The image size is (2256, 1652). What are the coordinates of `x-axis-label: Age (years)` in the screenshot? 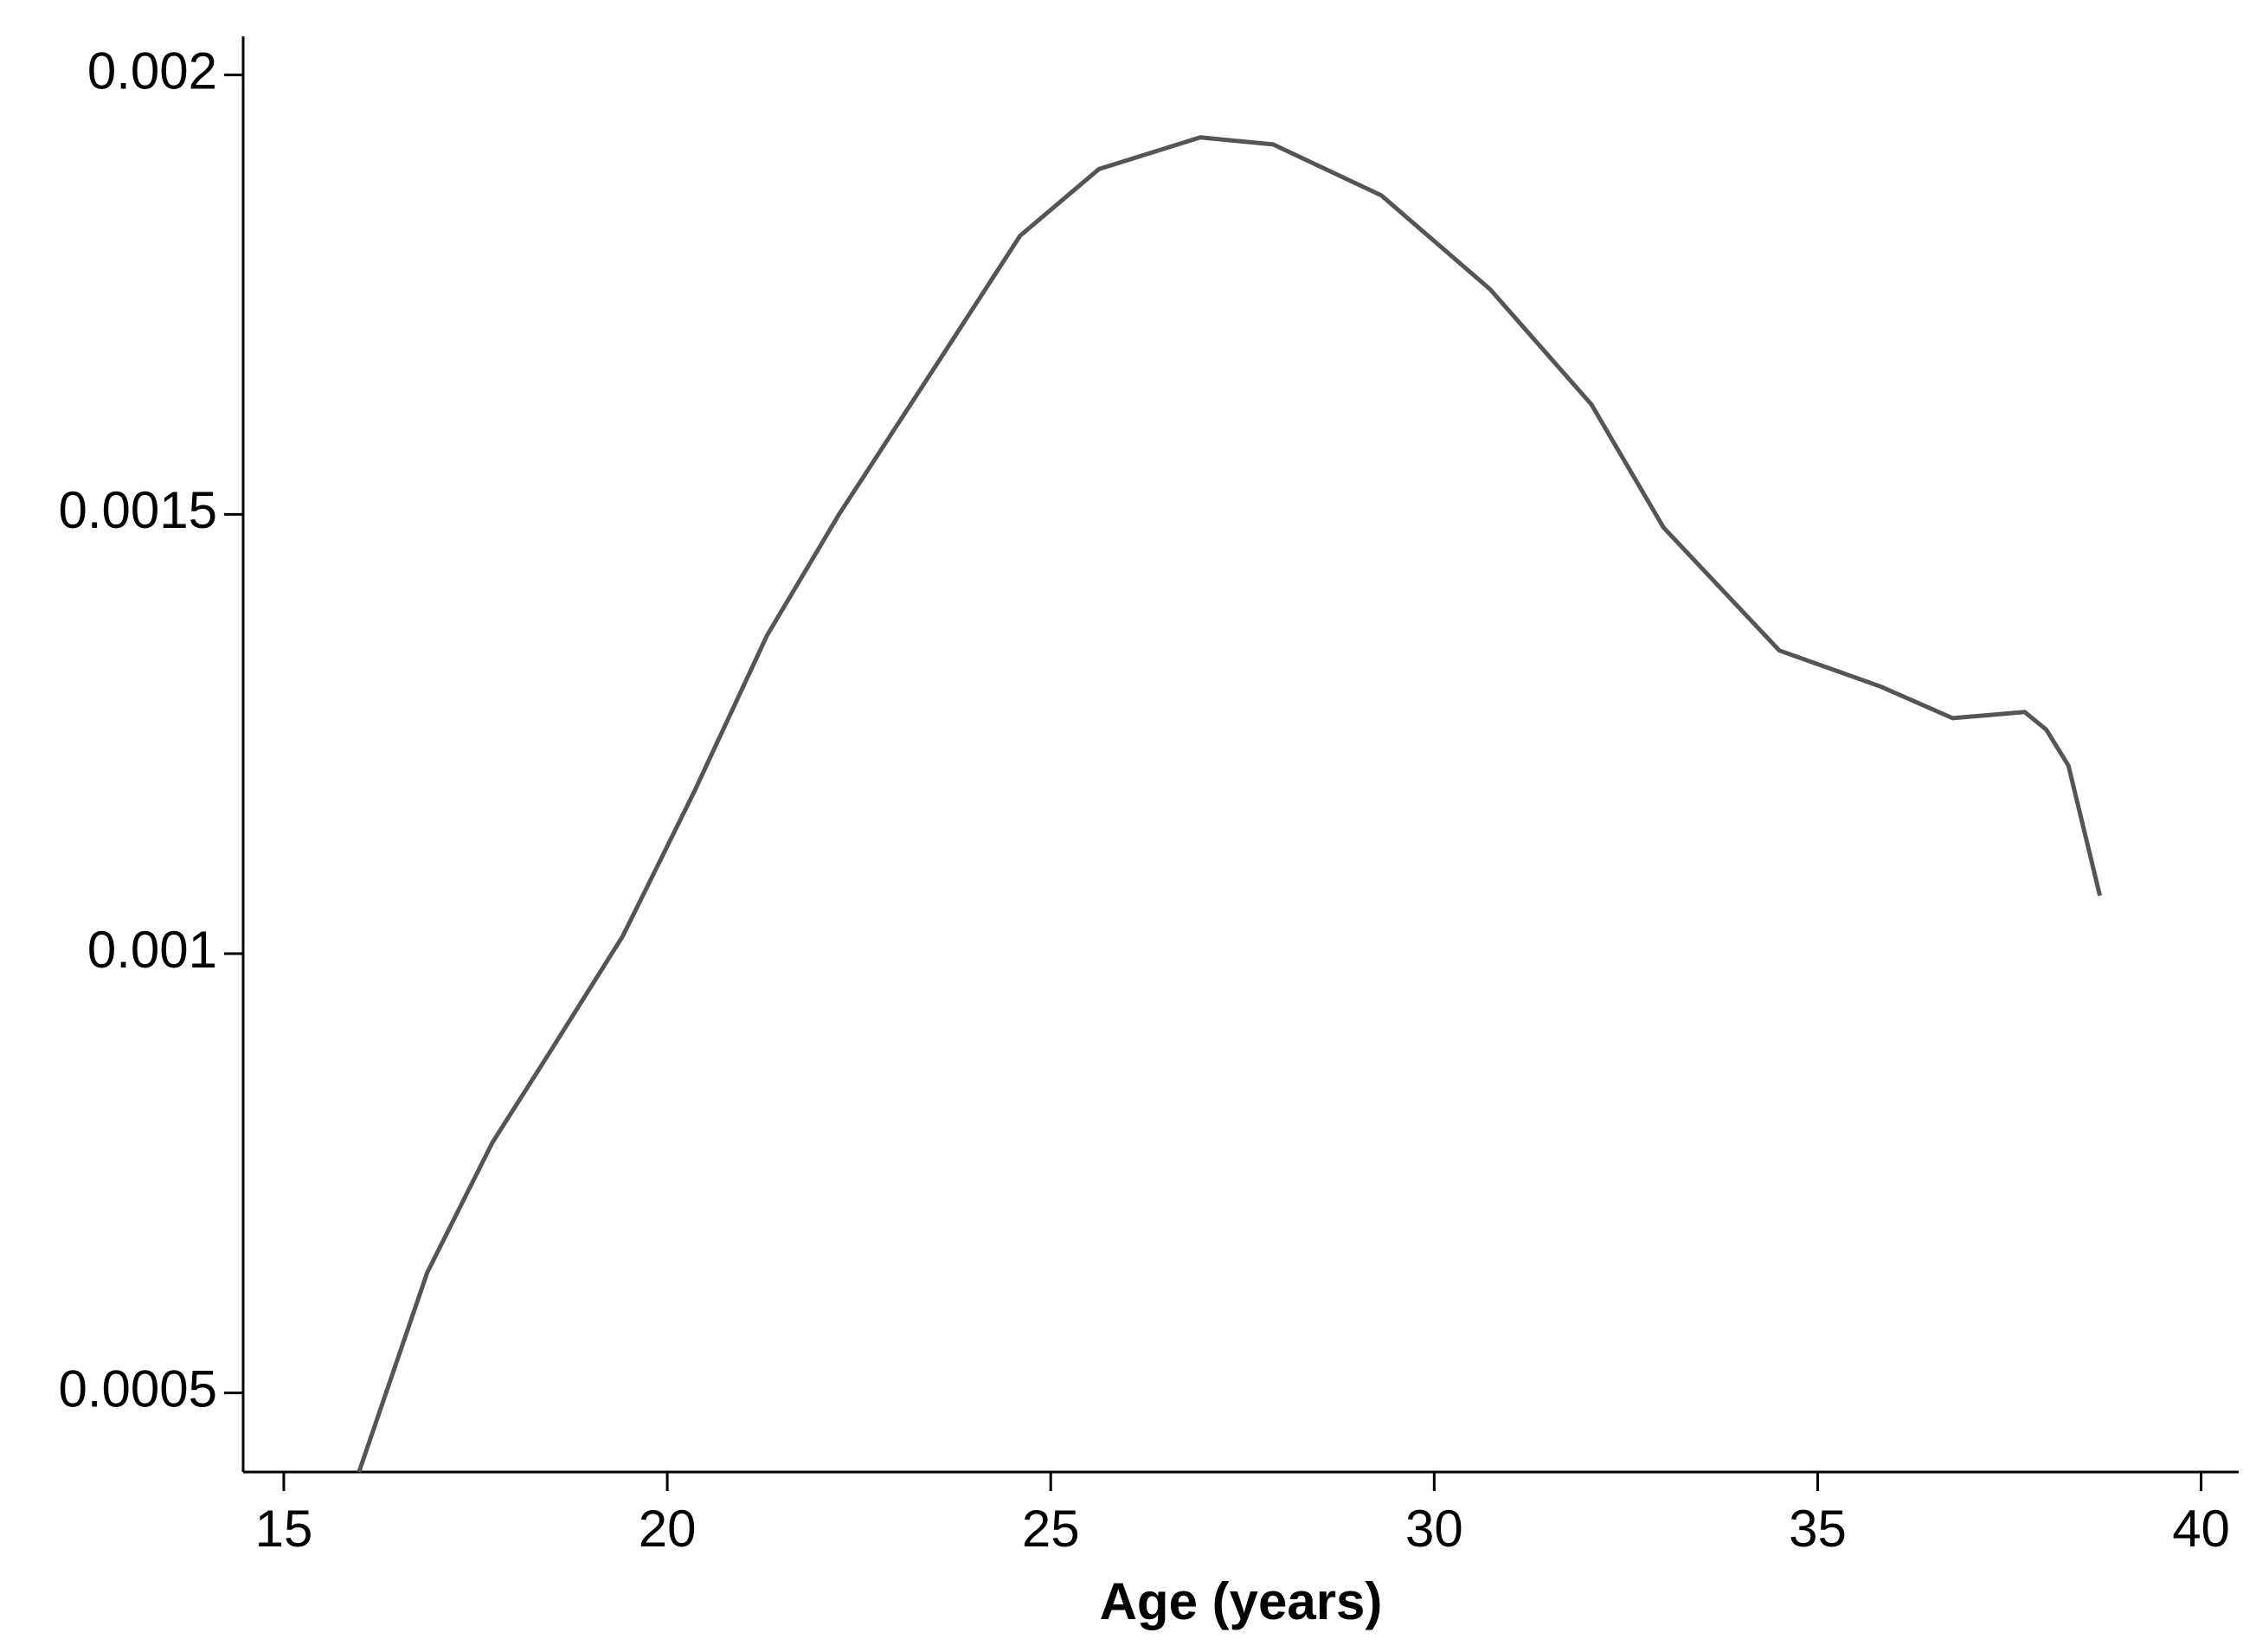 It's located at (1241, 1601).